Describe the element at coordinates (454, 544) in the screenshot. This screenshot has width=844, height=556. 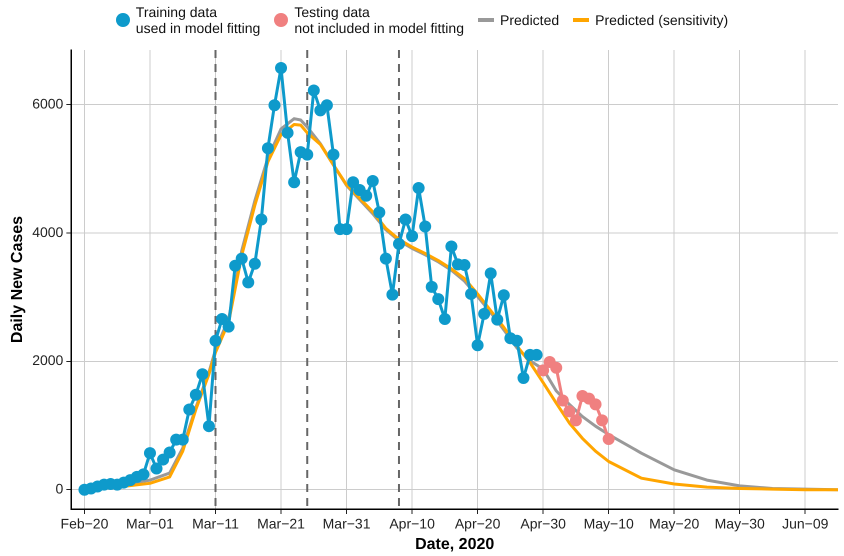
I see `x-axis-title: Date, 2020` at that location.